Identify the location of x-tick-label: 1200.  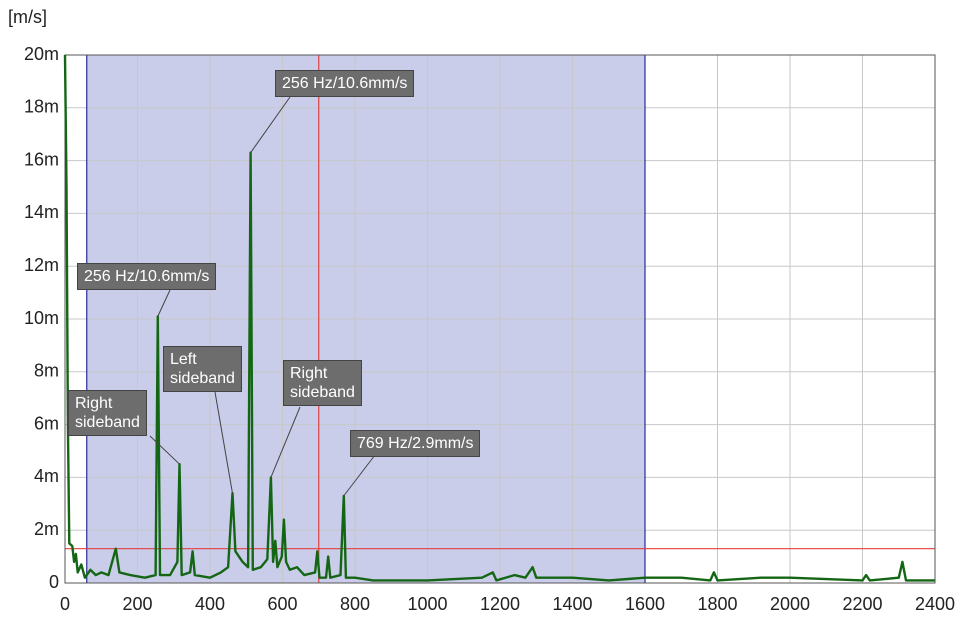
(500, 604).